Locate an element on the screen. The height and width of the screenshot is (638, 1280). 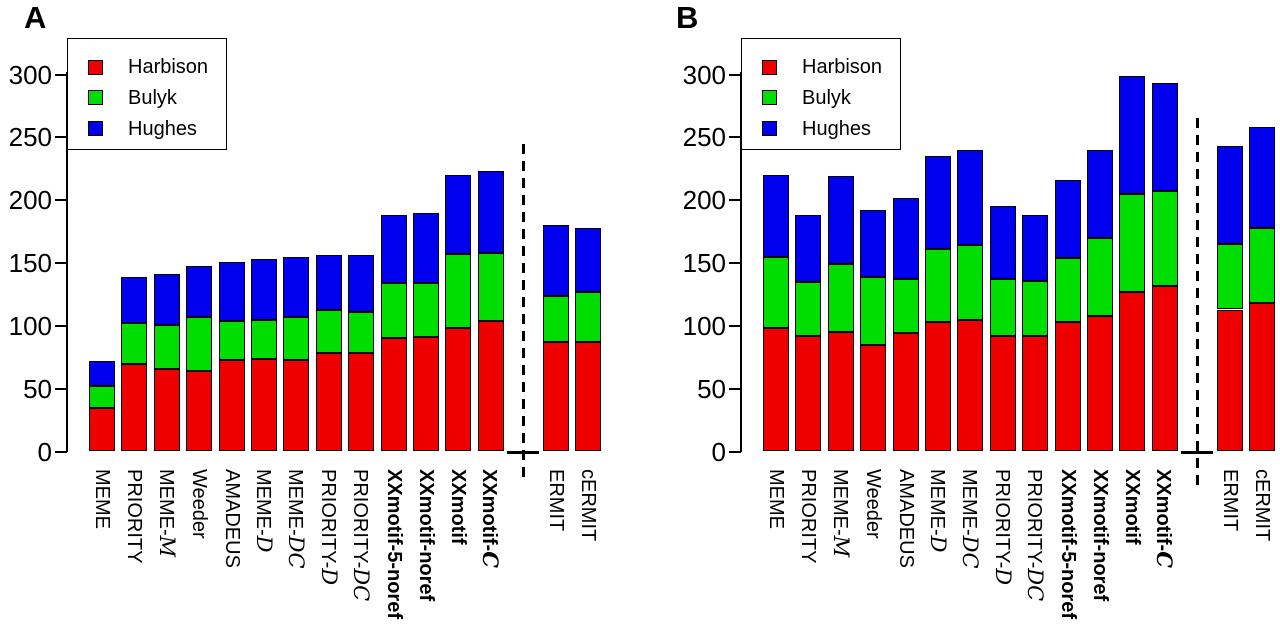
x-category-label: XXmotif-noref is located at coordinates (1100, 535).